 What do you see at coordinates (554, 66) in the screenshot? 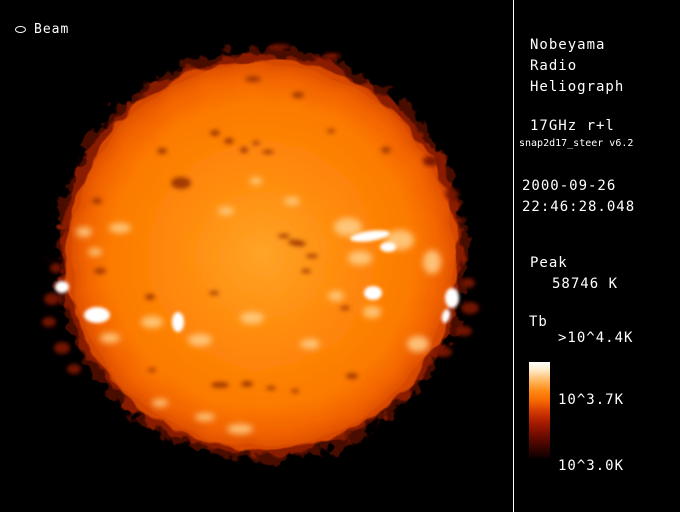
I see `instrument-name-line2: Radio` at bounding box center [554, 66].